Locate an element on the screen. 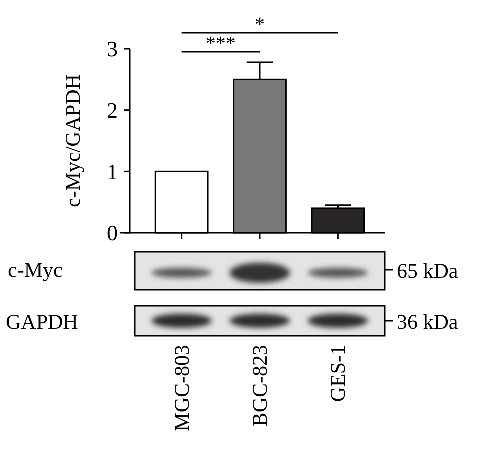 The height and width of the screenshot is (475, 500). y-tick-label: 3 is located at coordinates (112, 49).